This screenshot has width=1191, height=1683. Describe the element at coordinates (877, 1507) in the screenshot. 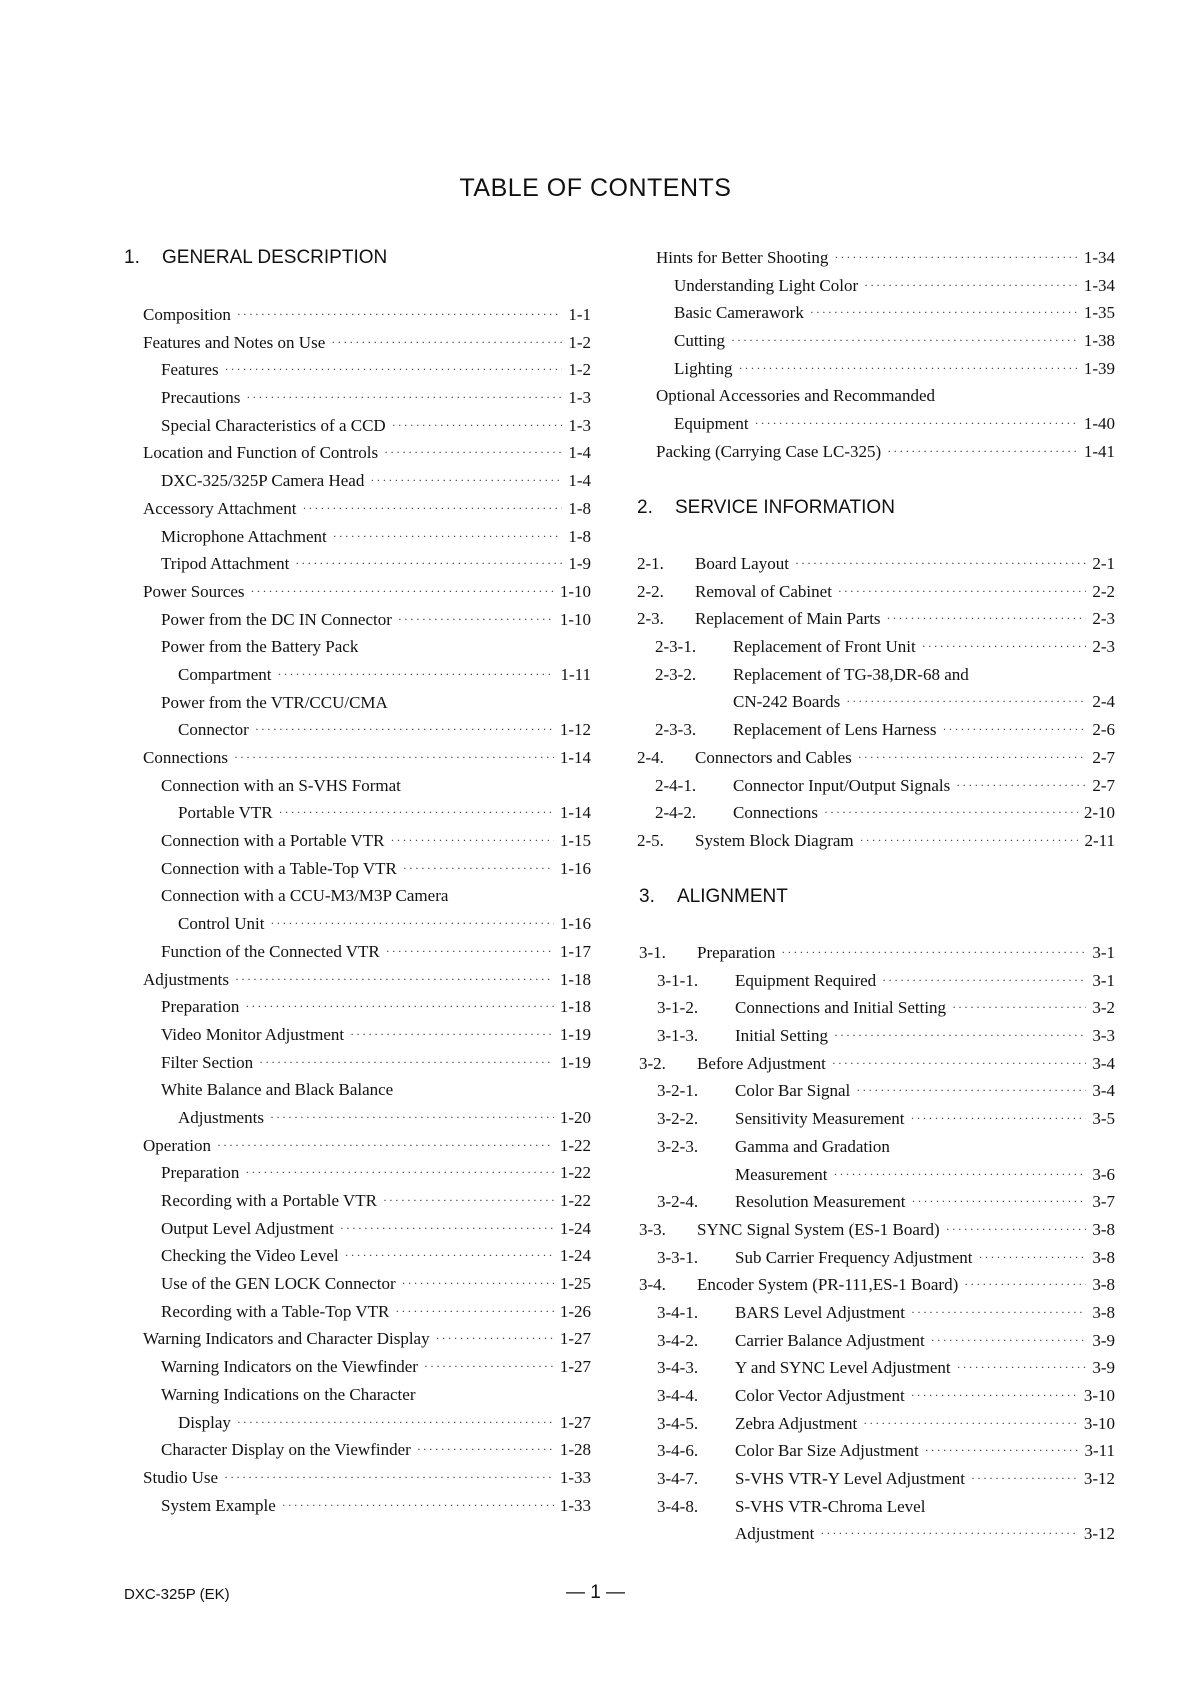

I see `toc-entry: 3-4-8. S-VHS VTR-Chroma Level` at that location.